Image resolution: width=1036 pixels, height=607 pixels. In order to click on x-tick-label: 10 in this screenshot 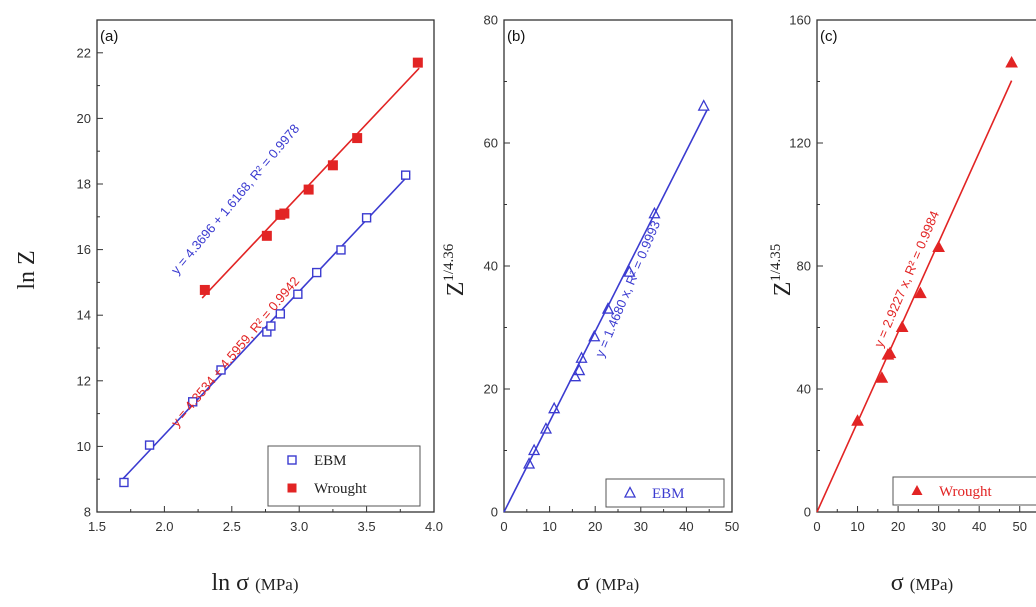, I will do `click(857, 526)`.